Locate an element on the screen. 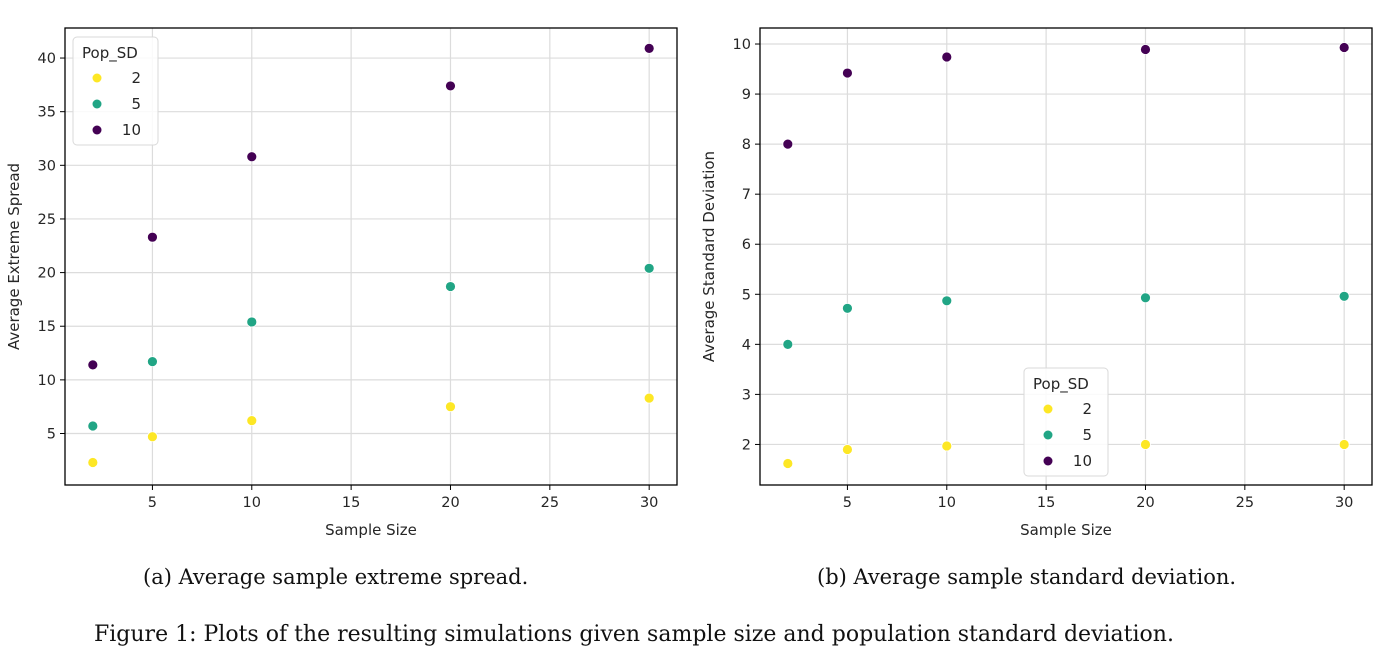 This screenshot has height=665, width=1382. y-tick-label: 15 is located at coordinates (47, 327).